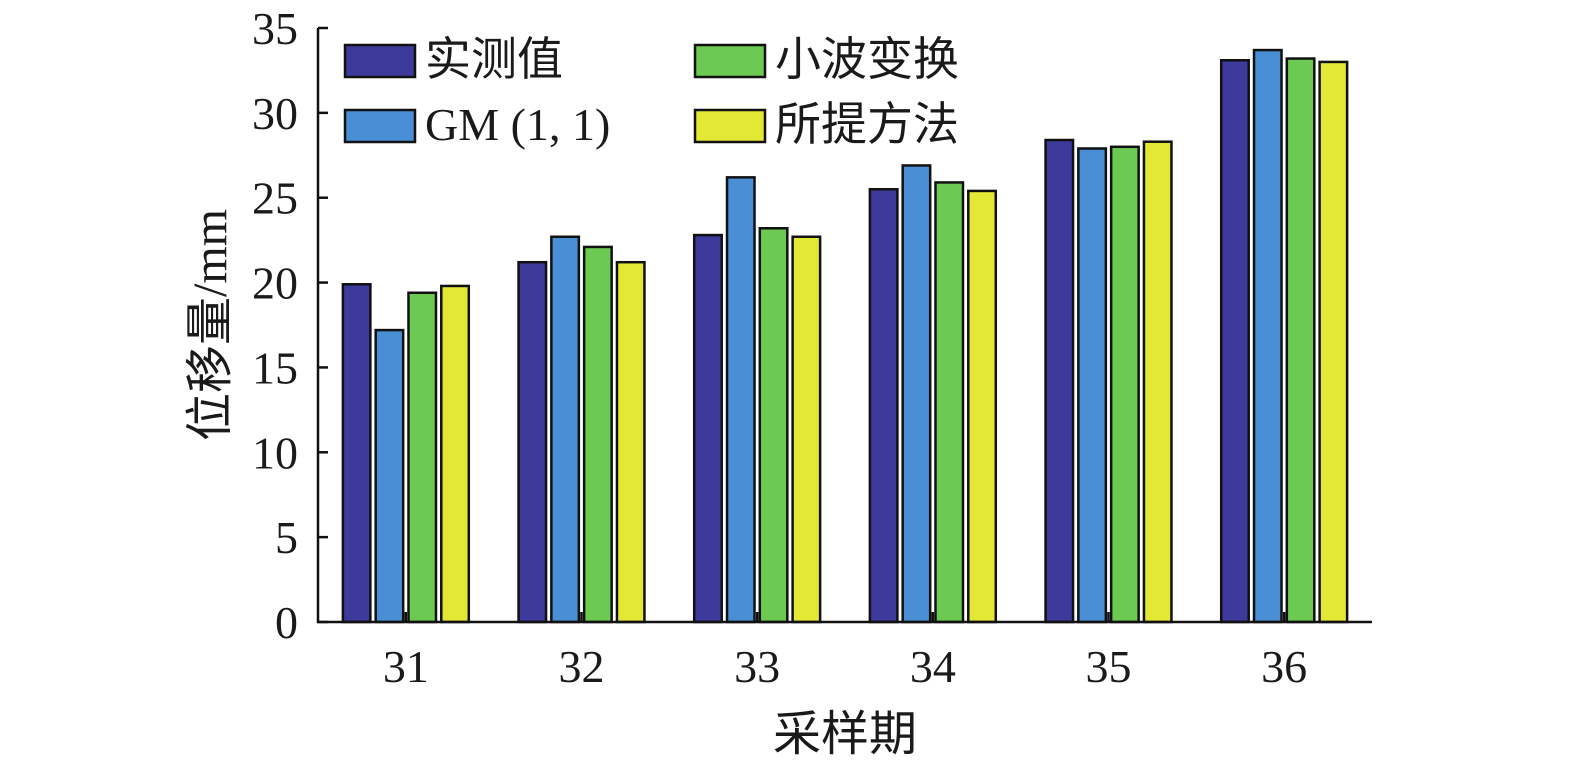  Describe the element at coordinates (286, 537) in the screenshot. I see `y-tick-label: 5` at that location.